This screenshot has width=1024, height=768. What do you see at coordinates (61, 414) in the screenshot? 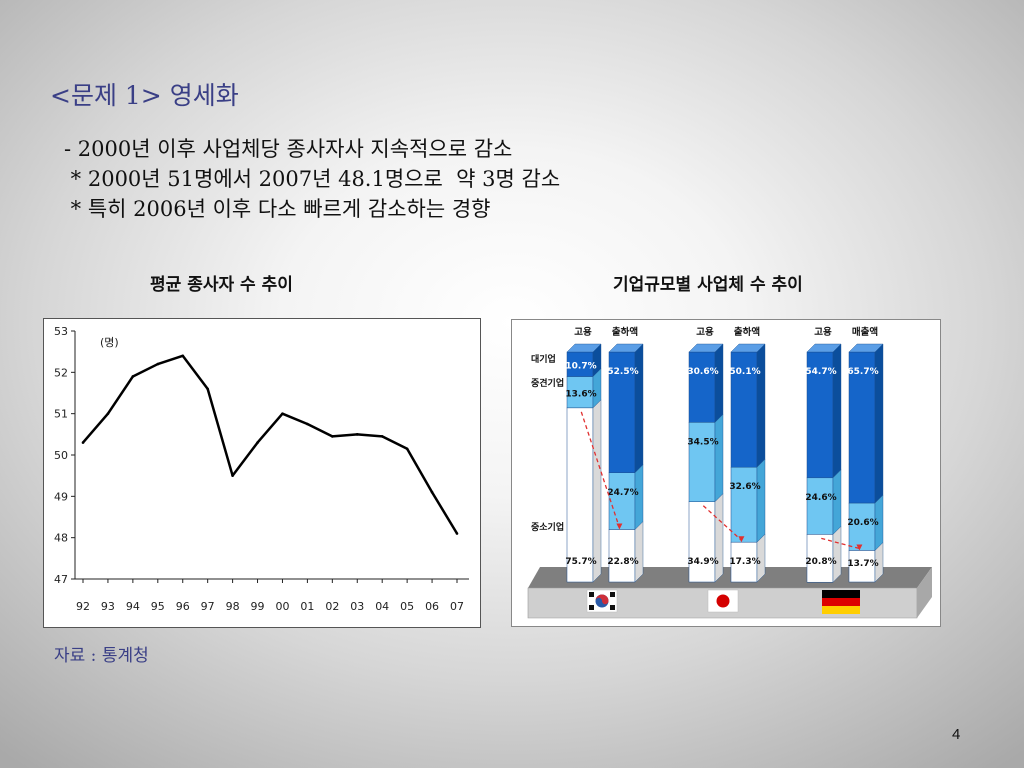
I see `y-tick-label: 51` at bounding box center [61, 414].